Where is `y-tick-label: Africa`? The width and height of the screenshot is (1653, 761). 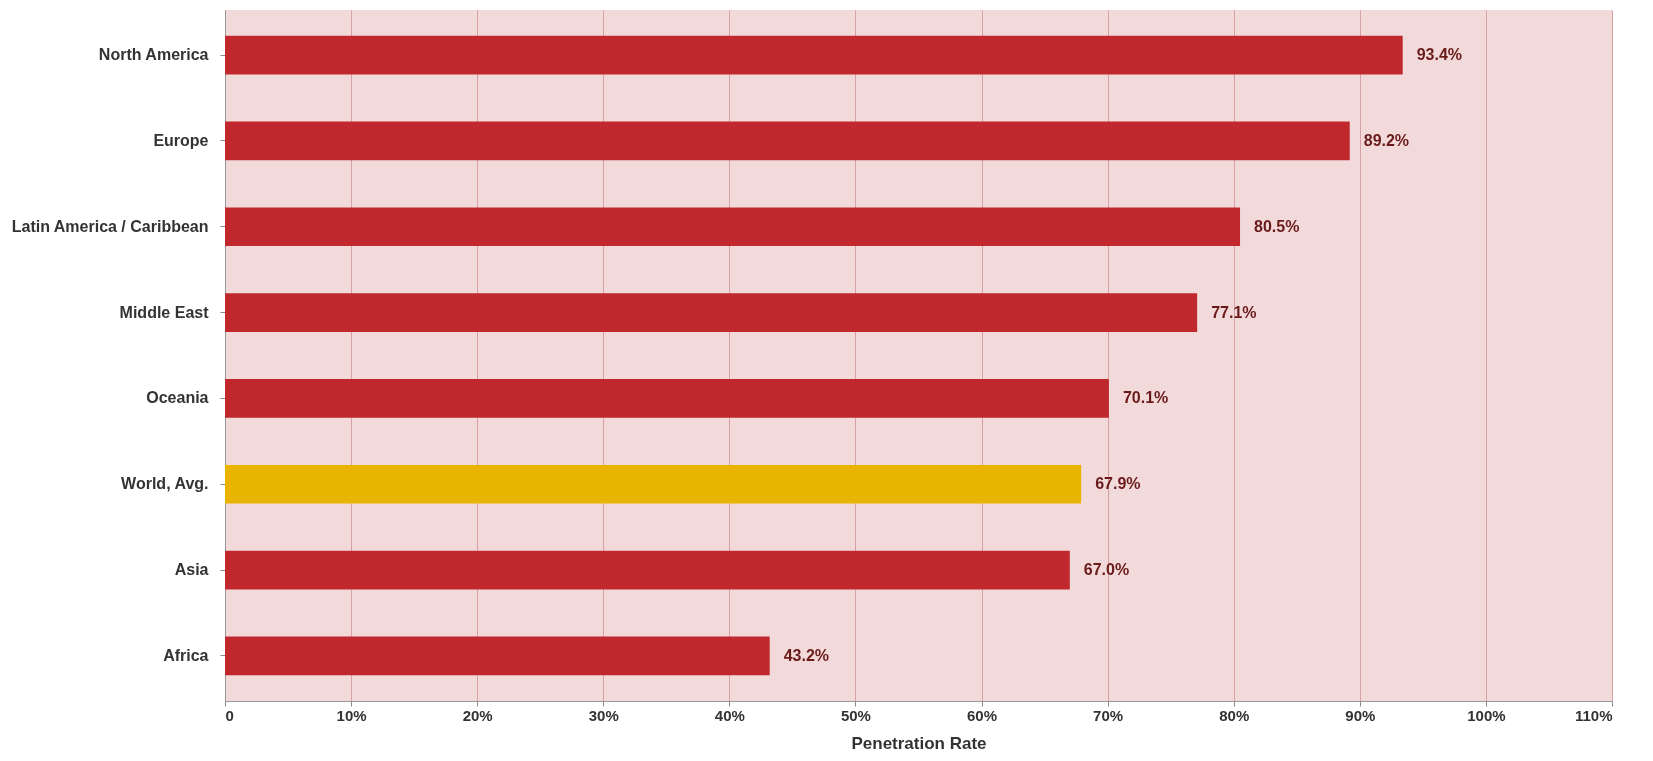 y-tick-label: Africa is located at coordinates (186, 655).